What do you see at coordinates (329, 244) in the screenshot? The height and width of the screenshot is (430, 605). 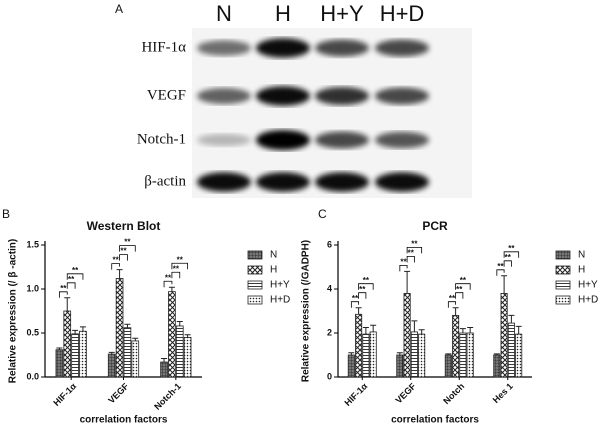 I see `y-tick-label: 6` at bounding box center [329, 244].